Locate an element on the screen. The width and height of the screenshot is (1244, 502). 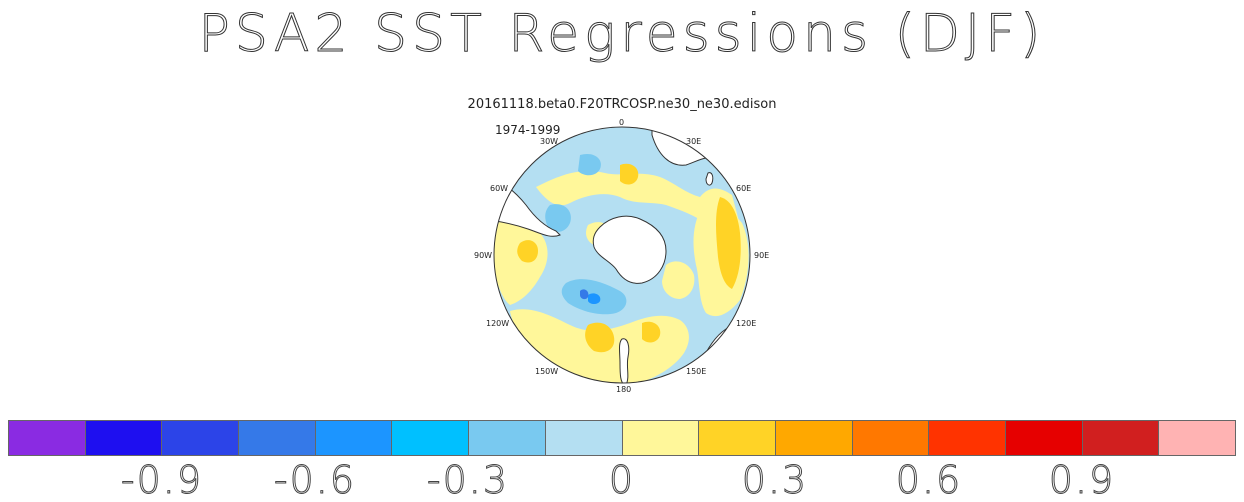
period-label: 1974-1999 is located at coordinates (528, 130).